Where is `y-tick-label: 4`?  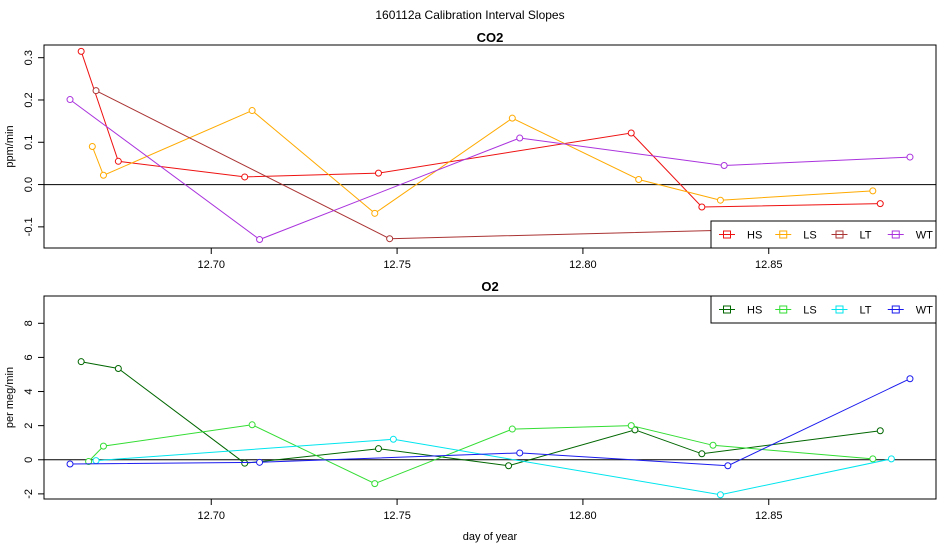 y-tick-label: 4 is located at coordinates (29, 391).